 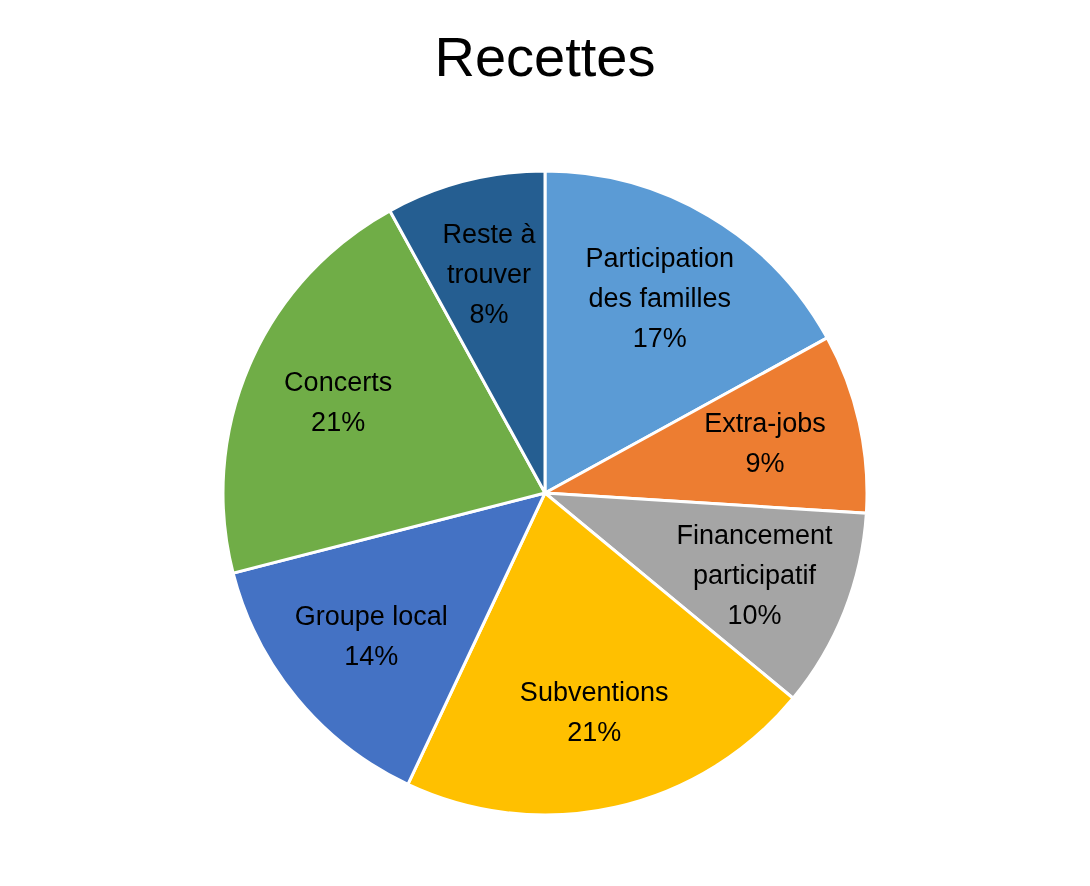 What do you see at coordinates (371, 615) in the screenshot?
I see `slice-label: Groupe local` at bounding box center [371, 615].